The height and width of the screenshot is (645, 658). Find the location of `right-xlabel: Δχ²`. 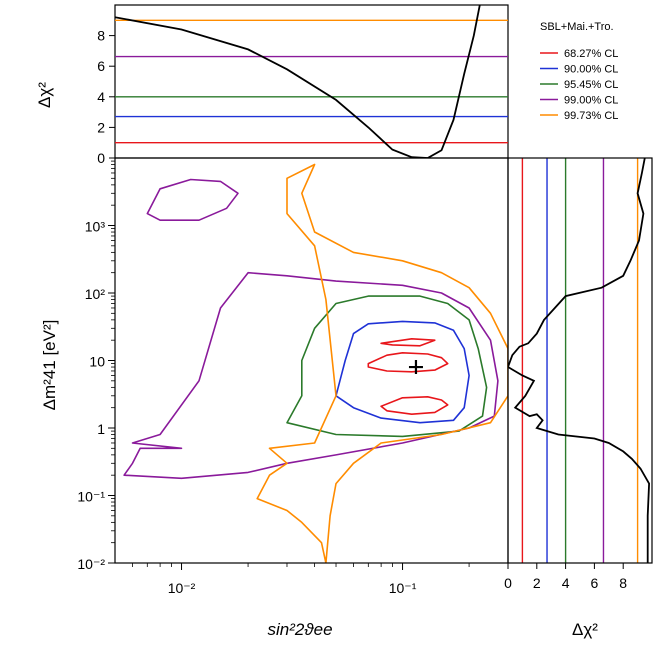

right-xlabel: Δχ² is located at coordinates (585, 629).